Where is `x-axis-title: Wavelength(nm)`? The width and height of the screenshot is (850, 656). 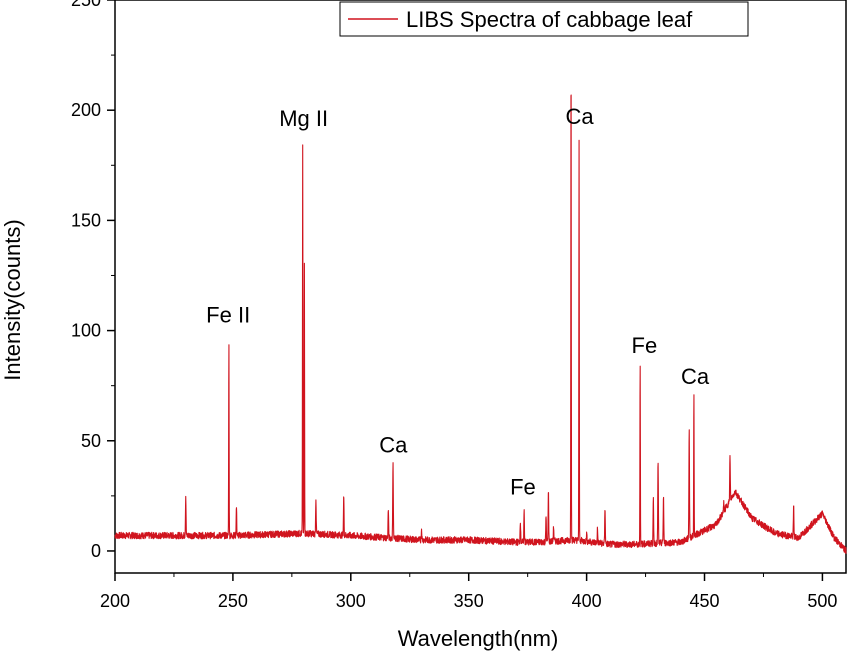
x-axis-title: Wavelength(nm) is located at coordinates (478, 638).